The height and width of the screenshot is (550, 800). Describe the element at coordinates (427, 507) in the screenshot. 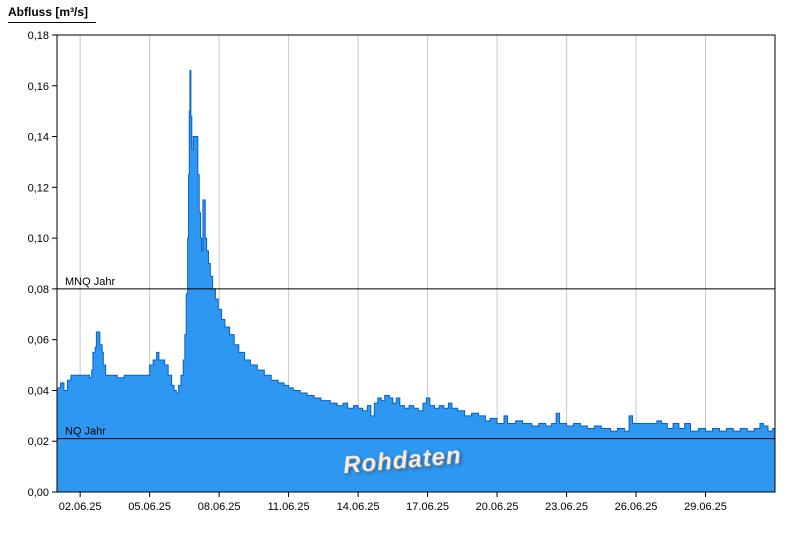

I see `x-axis-tick-label: 17.06.25` at that location.